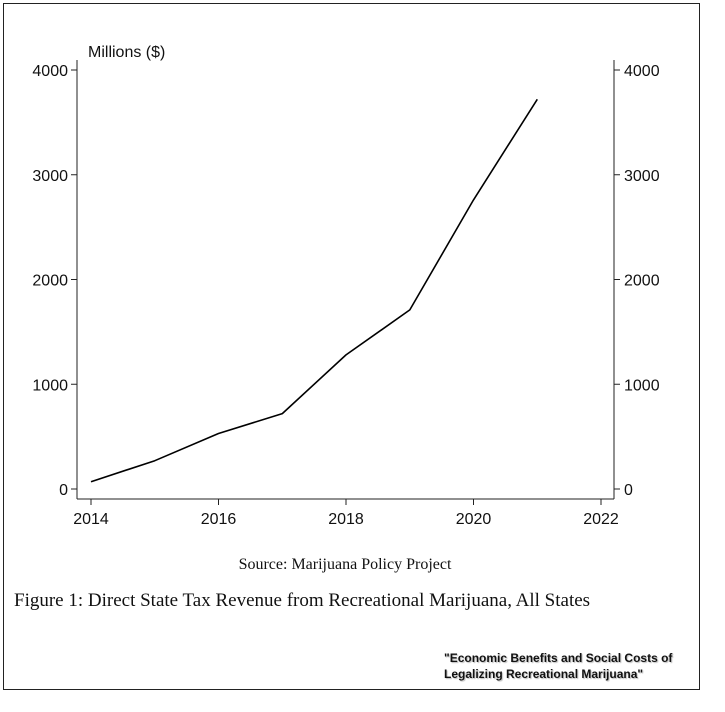 The width and height of the screenshot is (725, 712). I want to click on y-tick-label-right: 2000, so click(642, 281).